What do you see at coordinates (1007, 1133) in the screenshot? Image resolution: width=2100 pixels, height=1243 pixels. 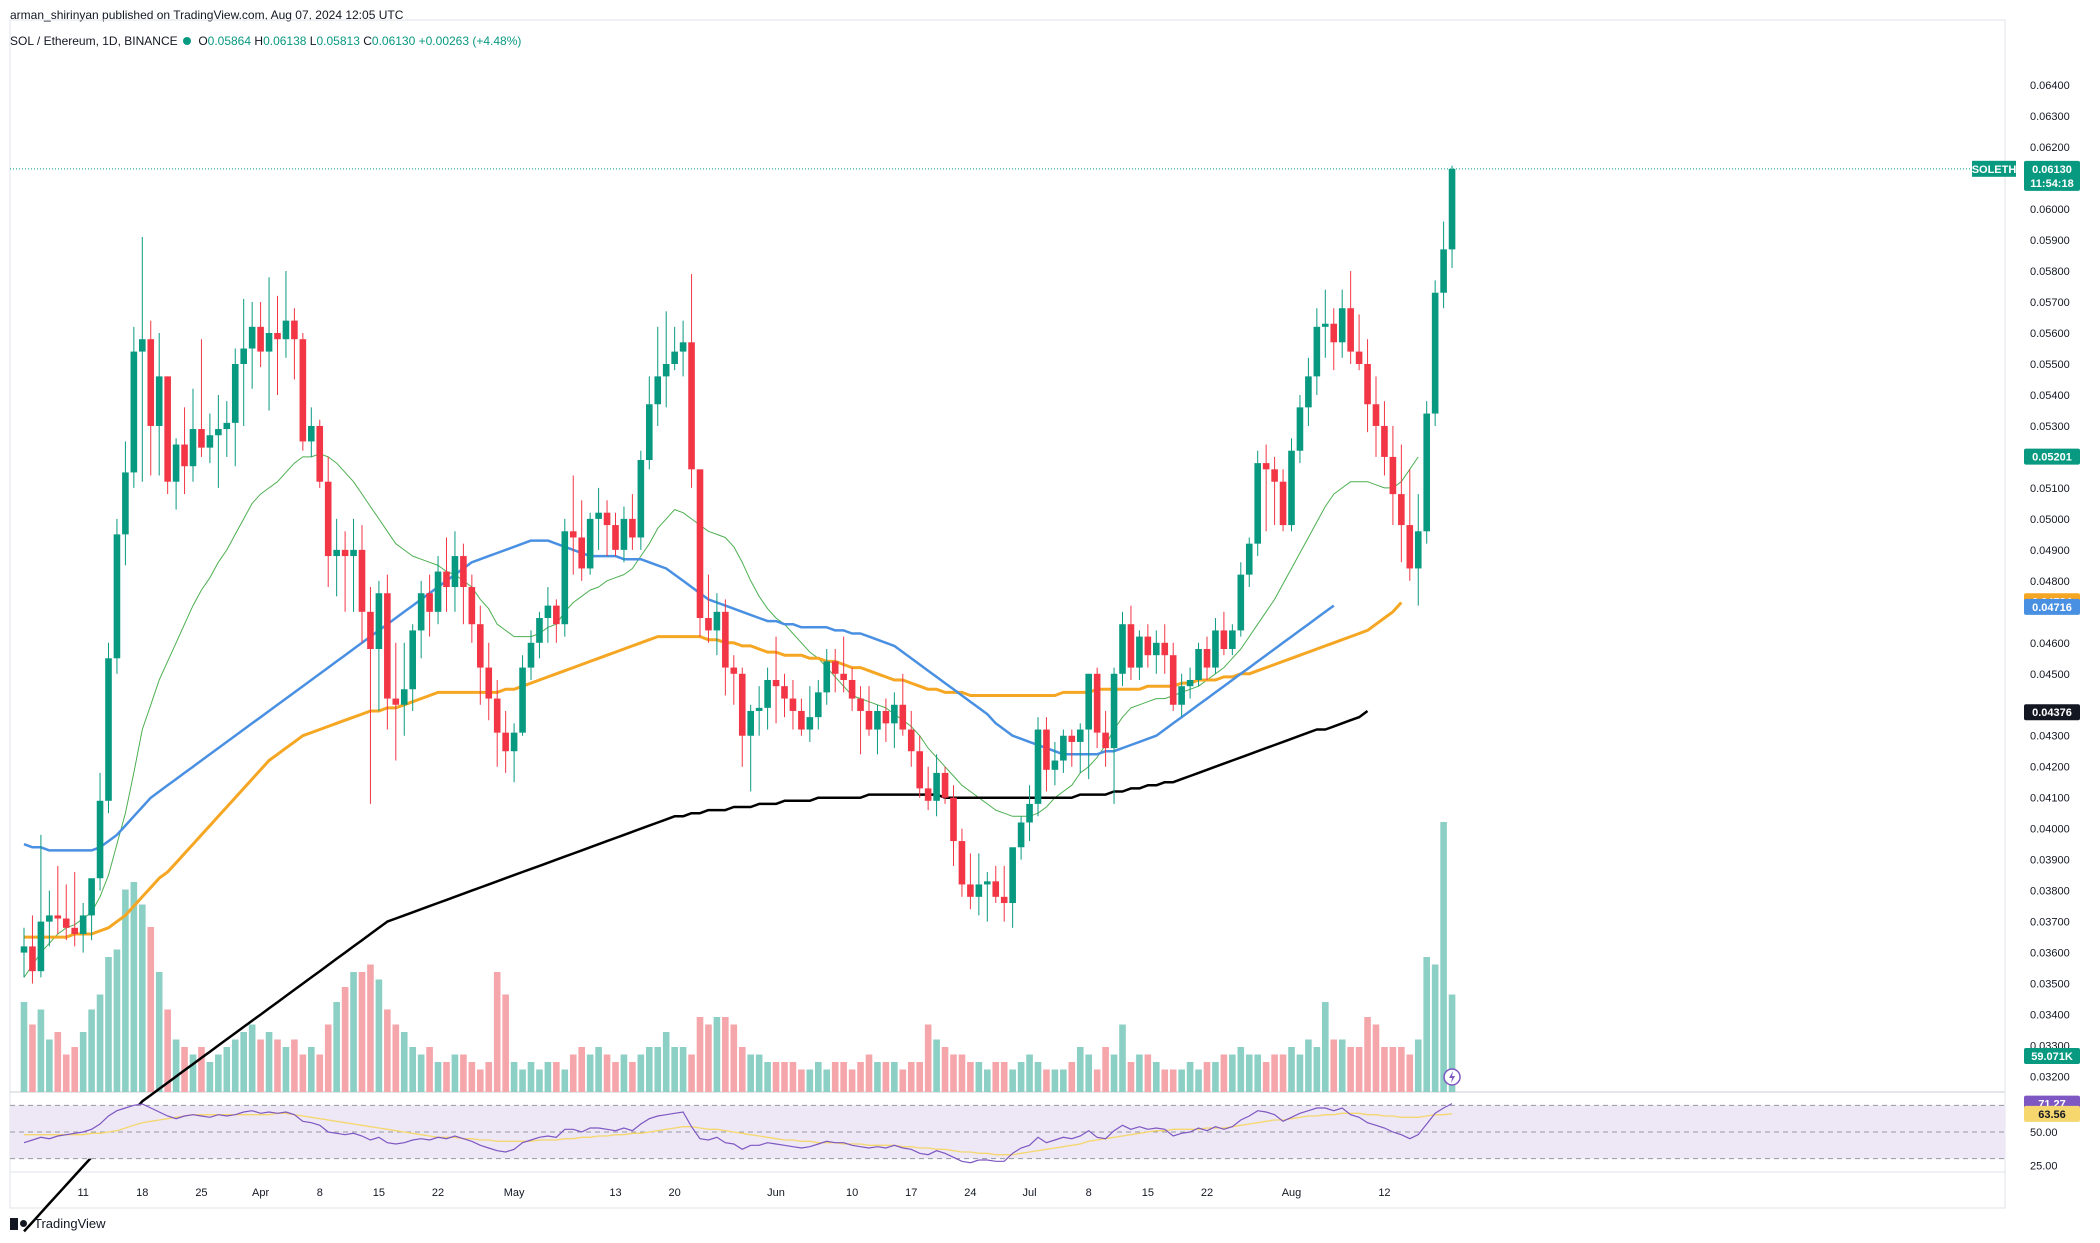 I see `rsi-pane` at bounding box center [1007, 1133].